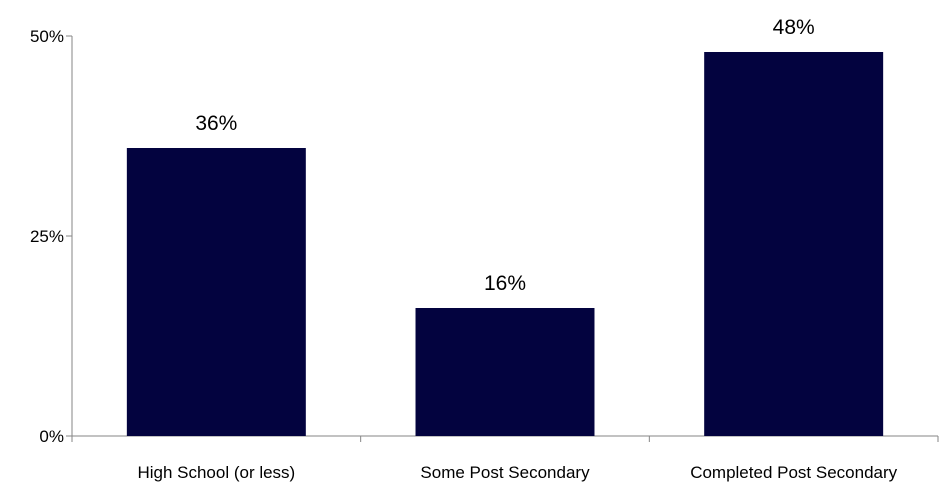 This screenshot has height=491, width=939. Describe the element at coordinates (505, 472) in the screenshot. I see `x-category-label: Some Post Secondary` at that location.